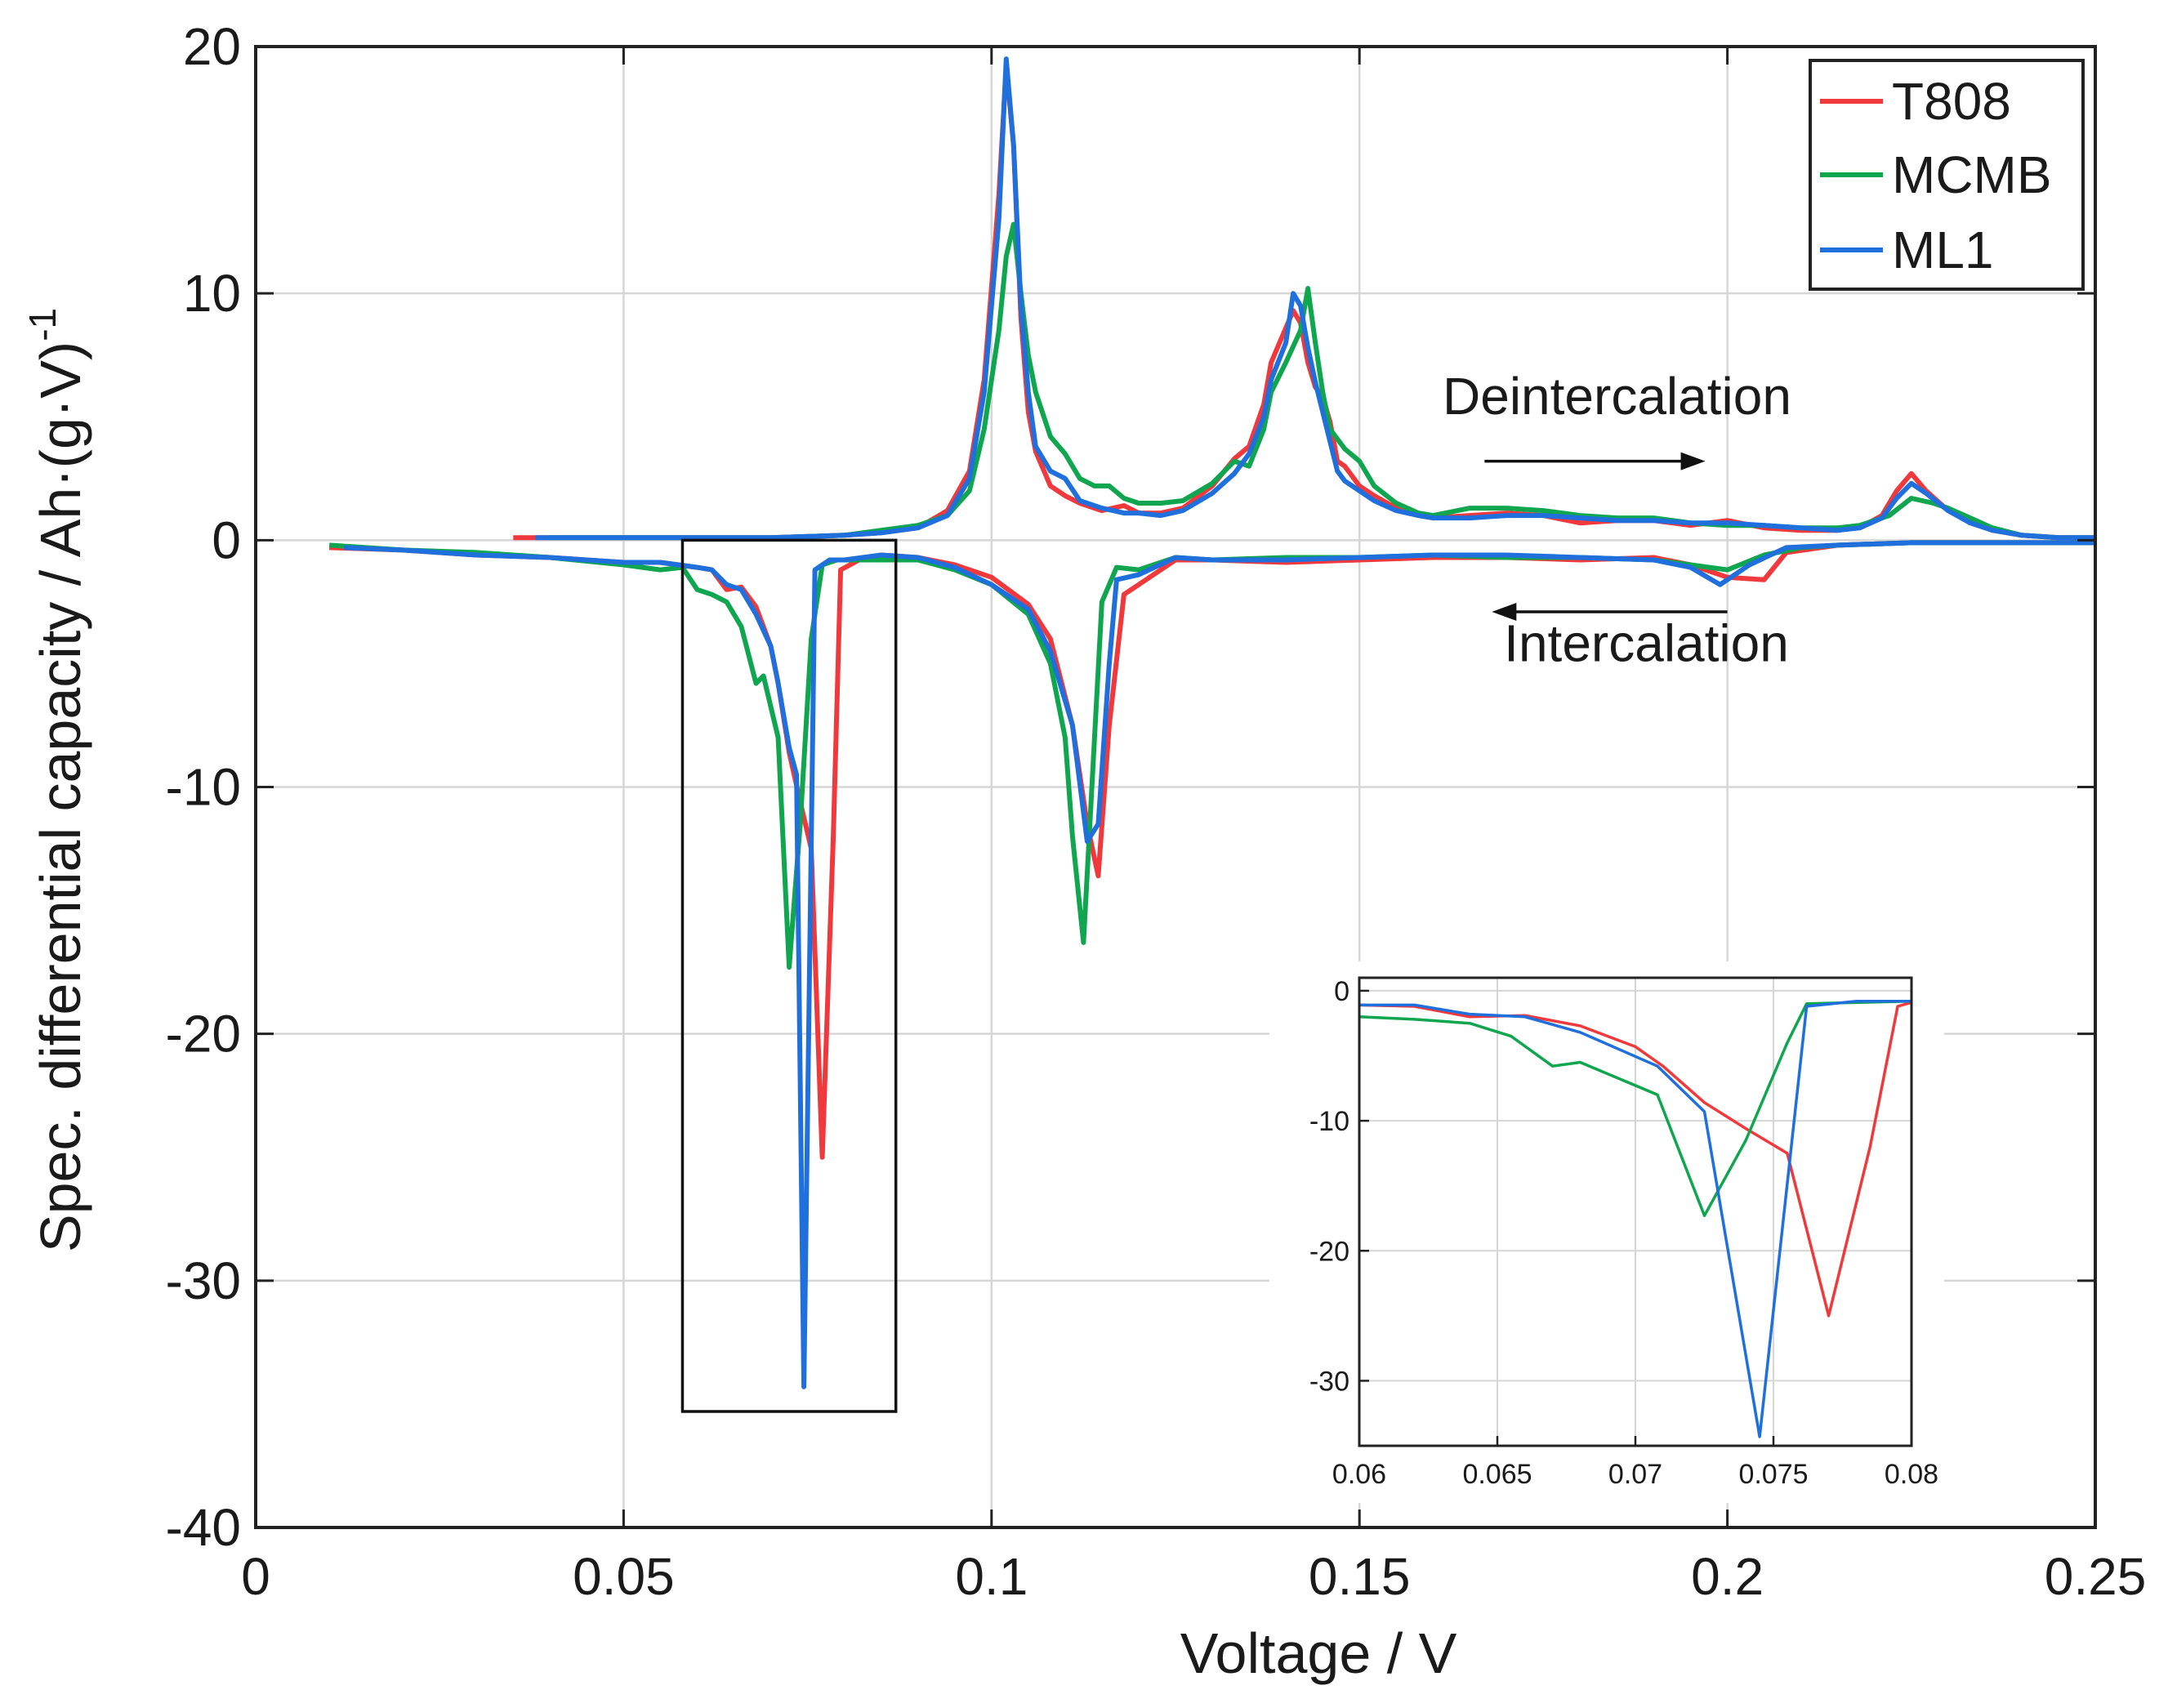 This screenshot has height=1708, width=2168. I want to click on inset-tick-labels: 0.06 0.065 0.07 0.075 0.08 0 -10 -20 -30, so click(1623, 1233).